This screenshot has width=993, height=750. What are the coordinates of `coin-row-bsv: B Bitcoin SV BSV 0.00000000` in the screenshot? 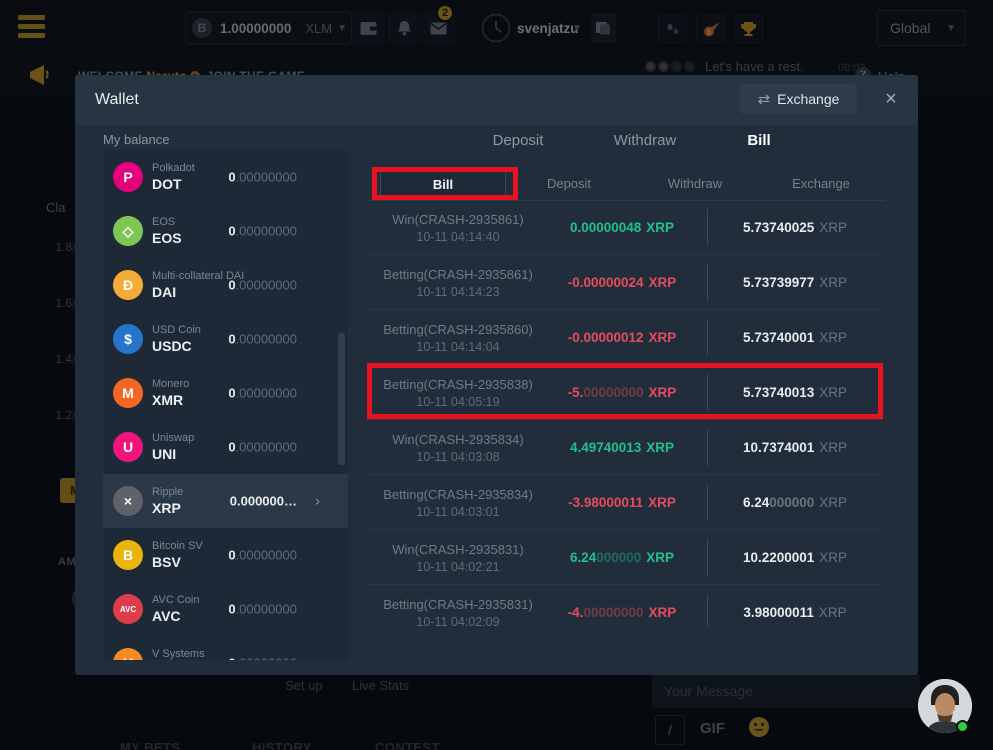 It's located at (225, 555).